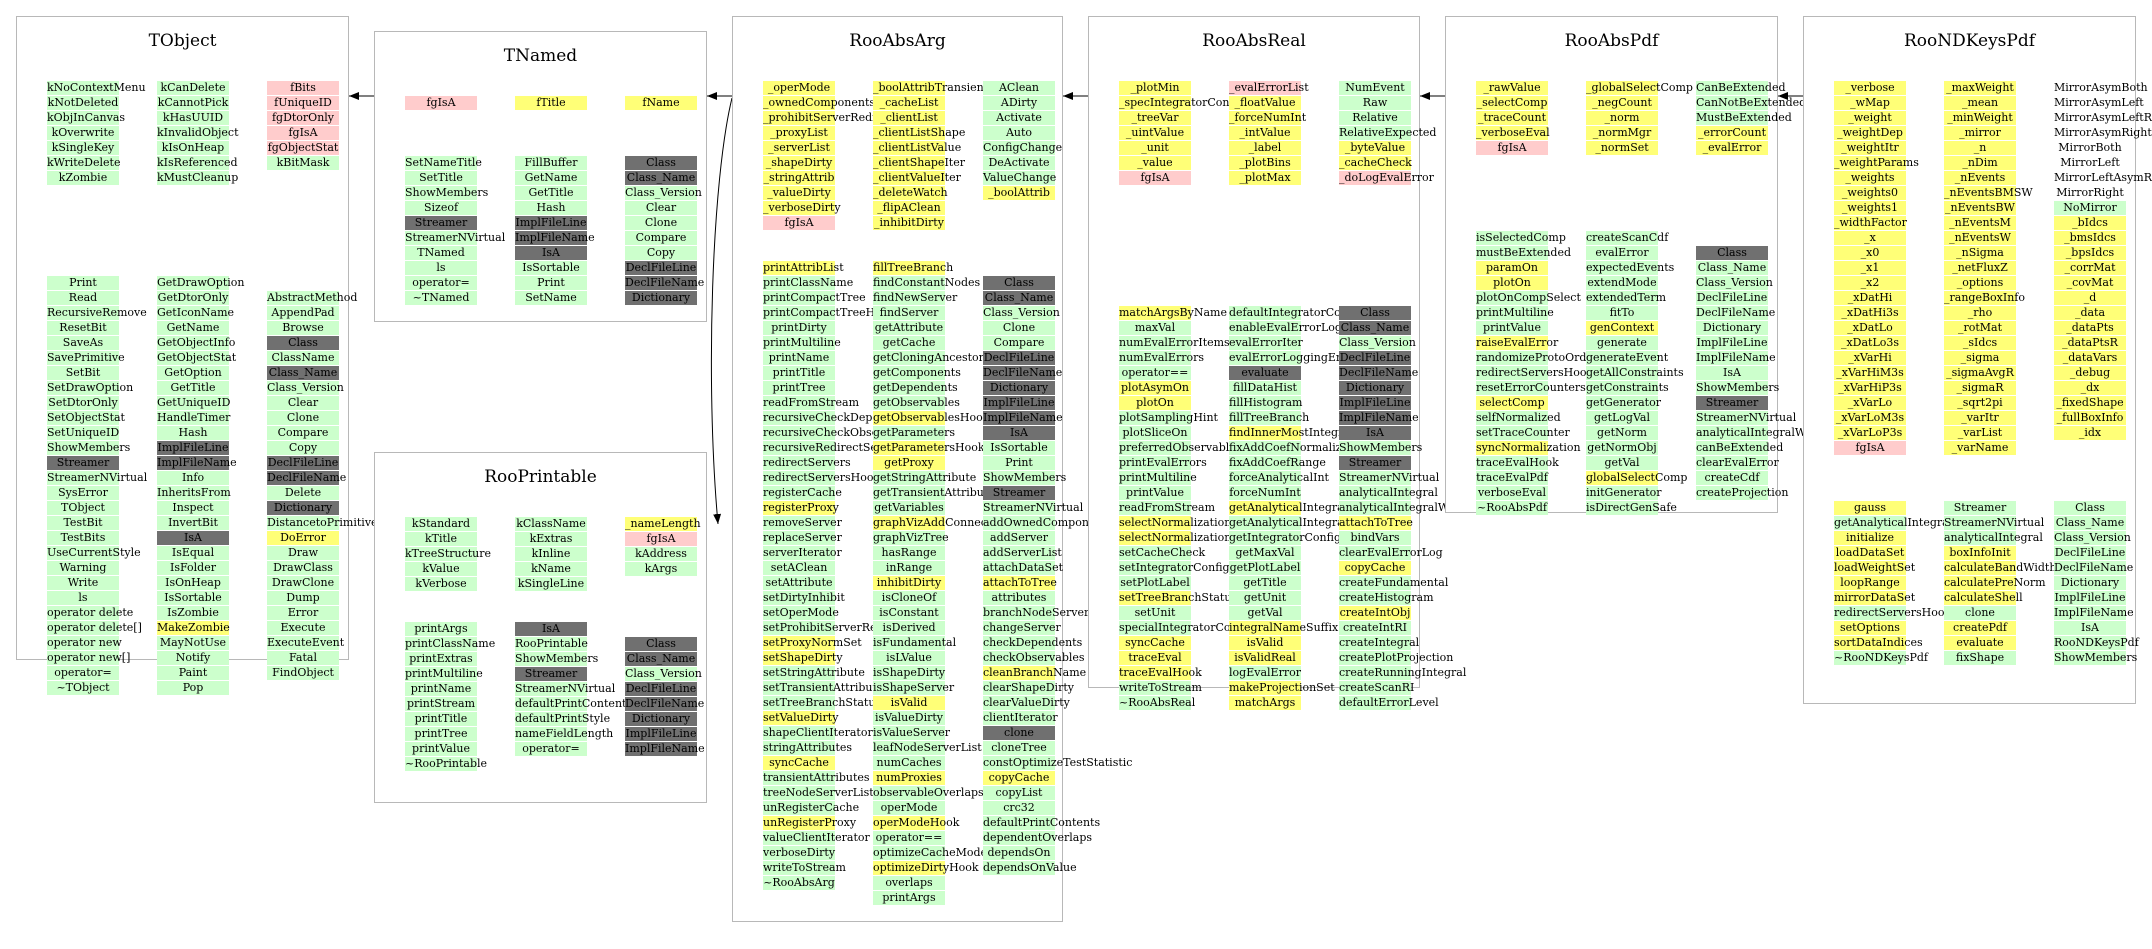  I want to click on member-item: _floatValue, so click(1265, 103).